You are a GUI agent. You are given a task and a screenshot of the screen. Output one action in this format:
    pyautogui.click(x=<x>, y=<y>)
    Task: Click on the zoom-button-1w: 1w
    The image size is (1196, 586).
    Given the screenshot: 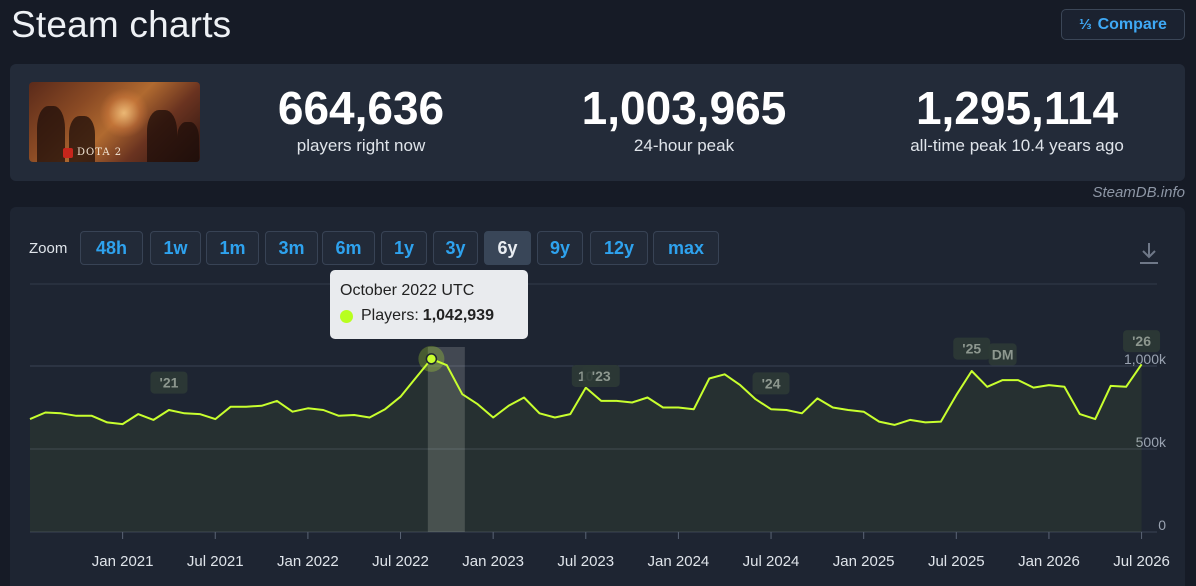 What is the action you would take?
    pyautogui.click(x=175, y=248)
    